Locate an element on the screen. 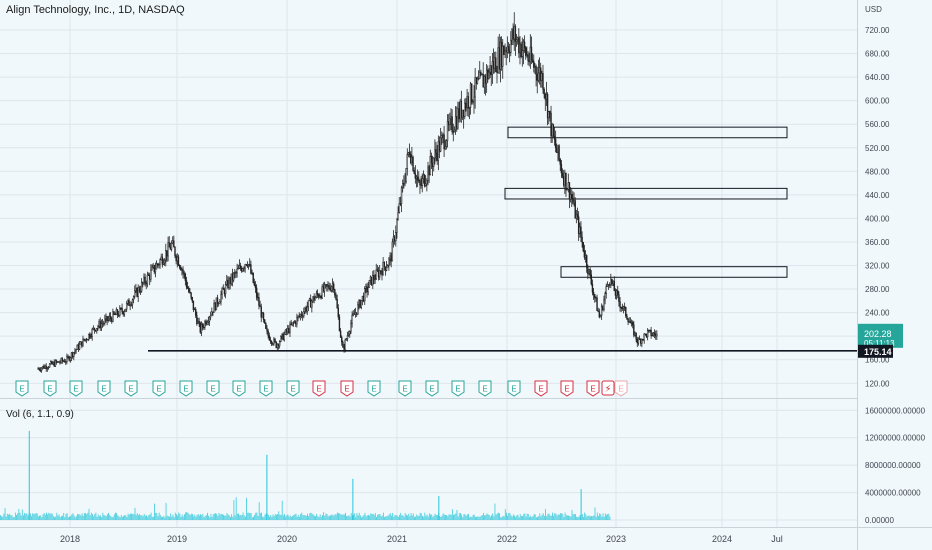 This screenshot has width=932, height=550. earnings-markers: E E E E E E E E E E E E E E E E E E E E E E ⚡ E is located at coordinates (321, 388).